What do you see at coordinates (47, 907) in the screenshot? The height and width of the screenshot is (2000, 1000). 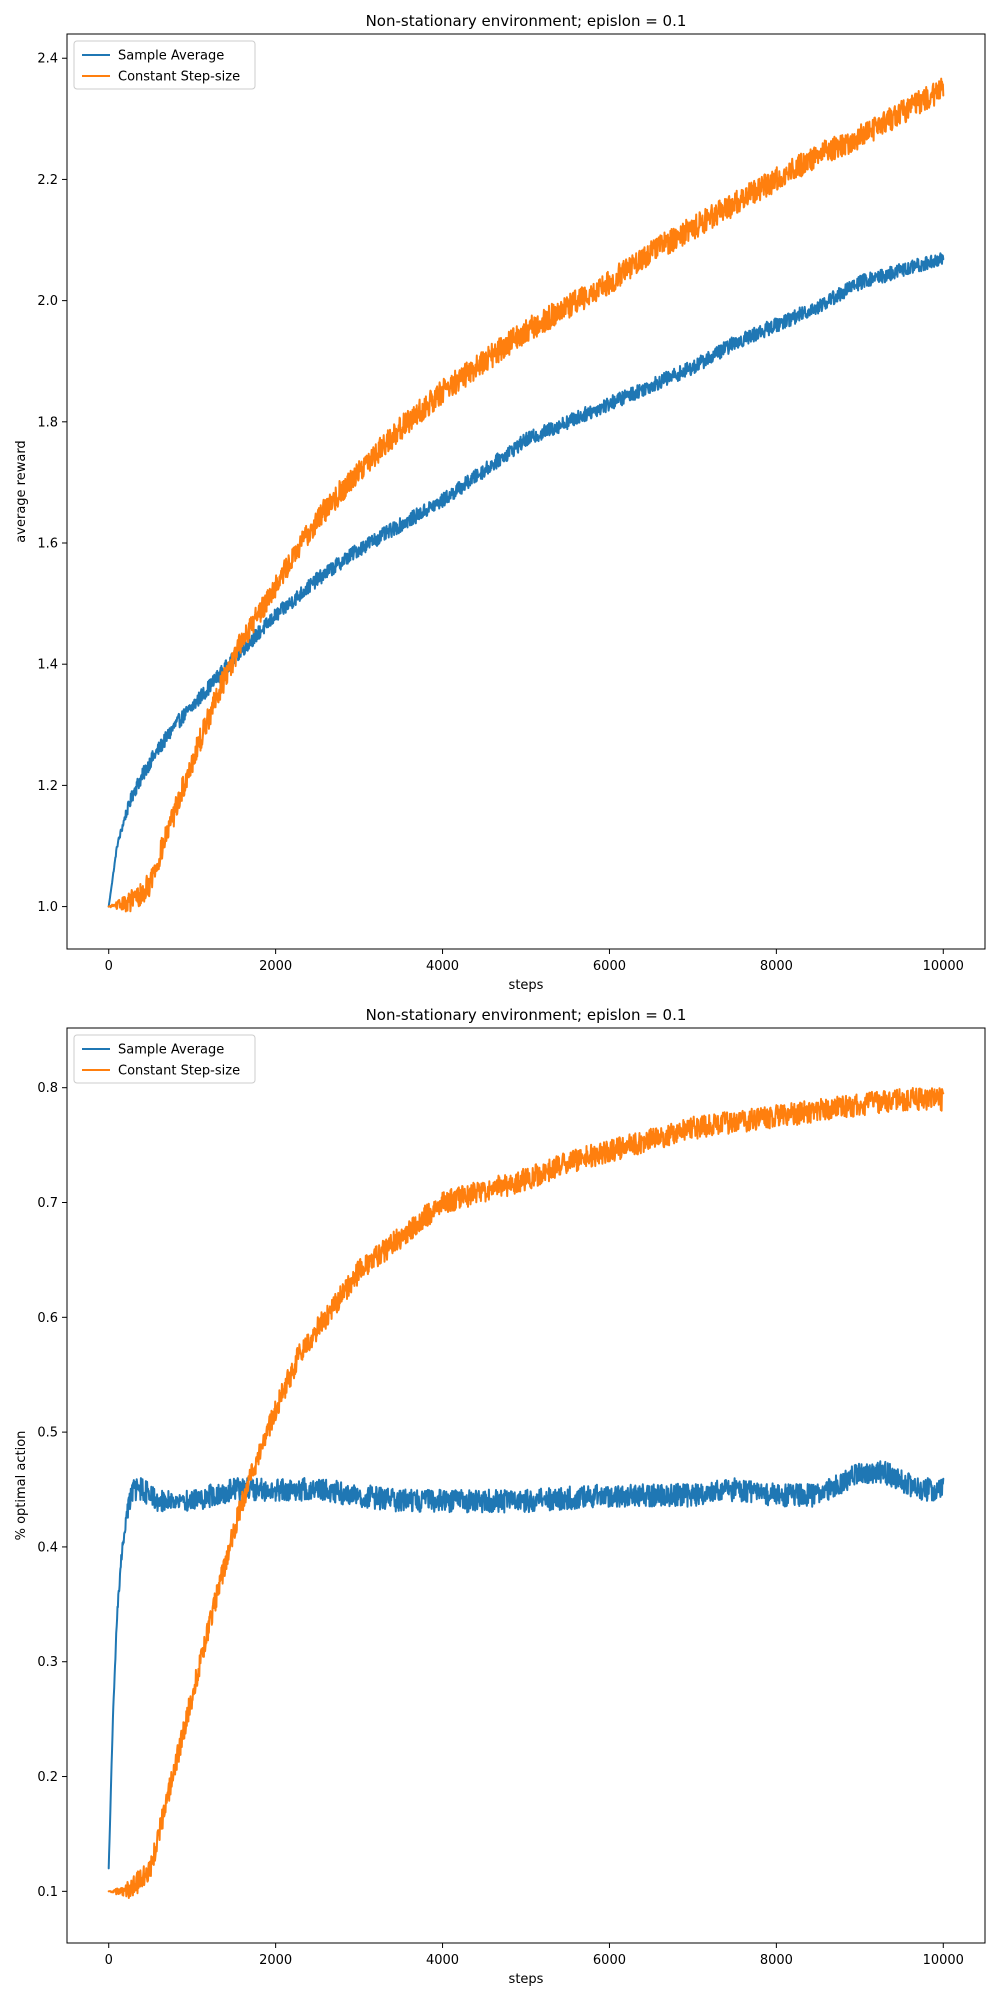 I see `chart-1-y-tick-label: 1.0` at bounding box center [47, 907].